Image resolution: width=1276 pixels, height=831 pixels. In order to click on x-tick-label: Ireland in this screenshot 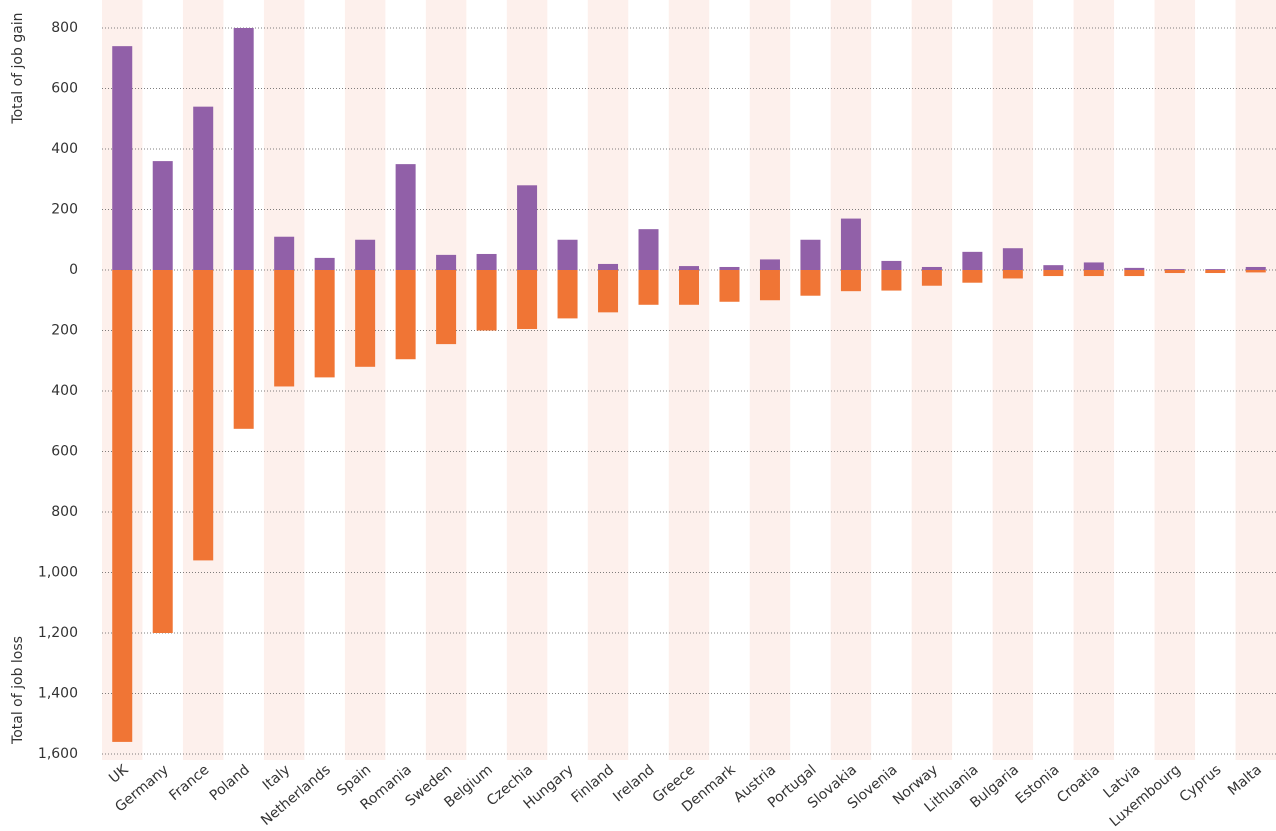, I will do `click(633, 783)`.